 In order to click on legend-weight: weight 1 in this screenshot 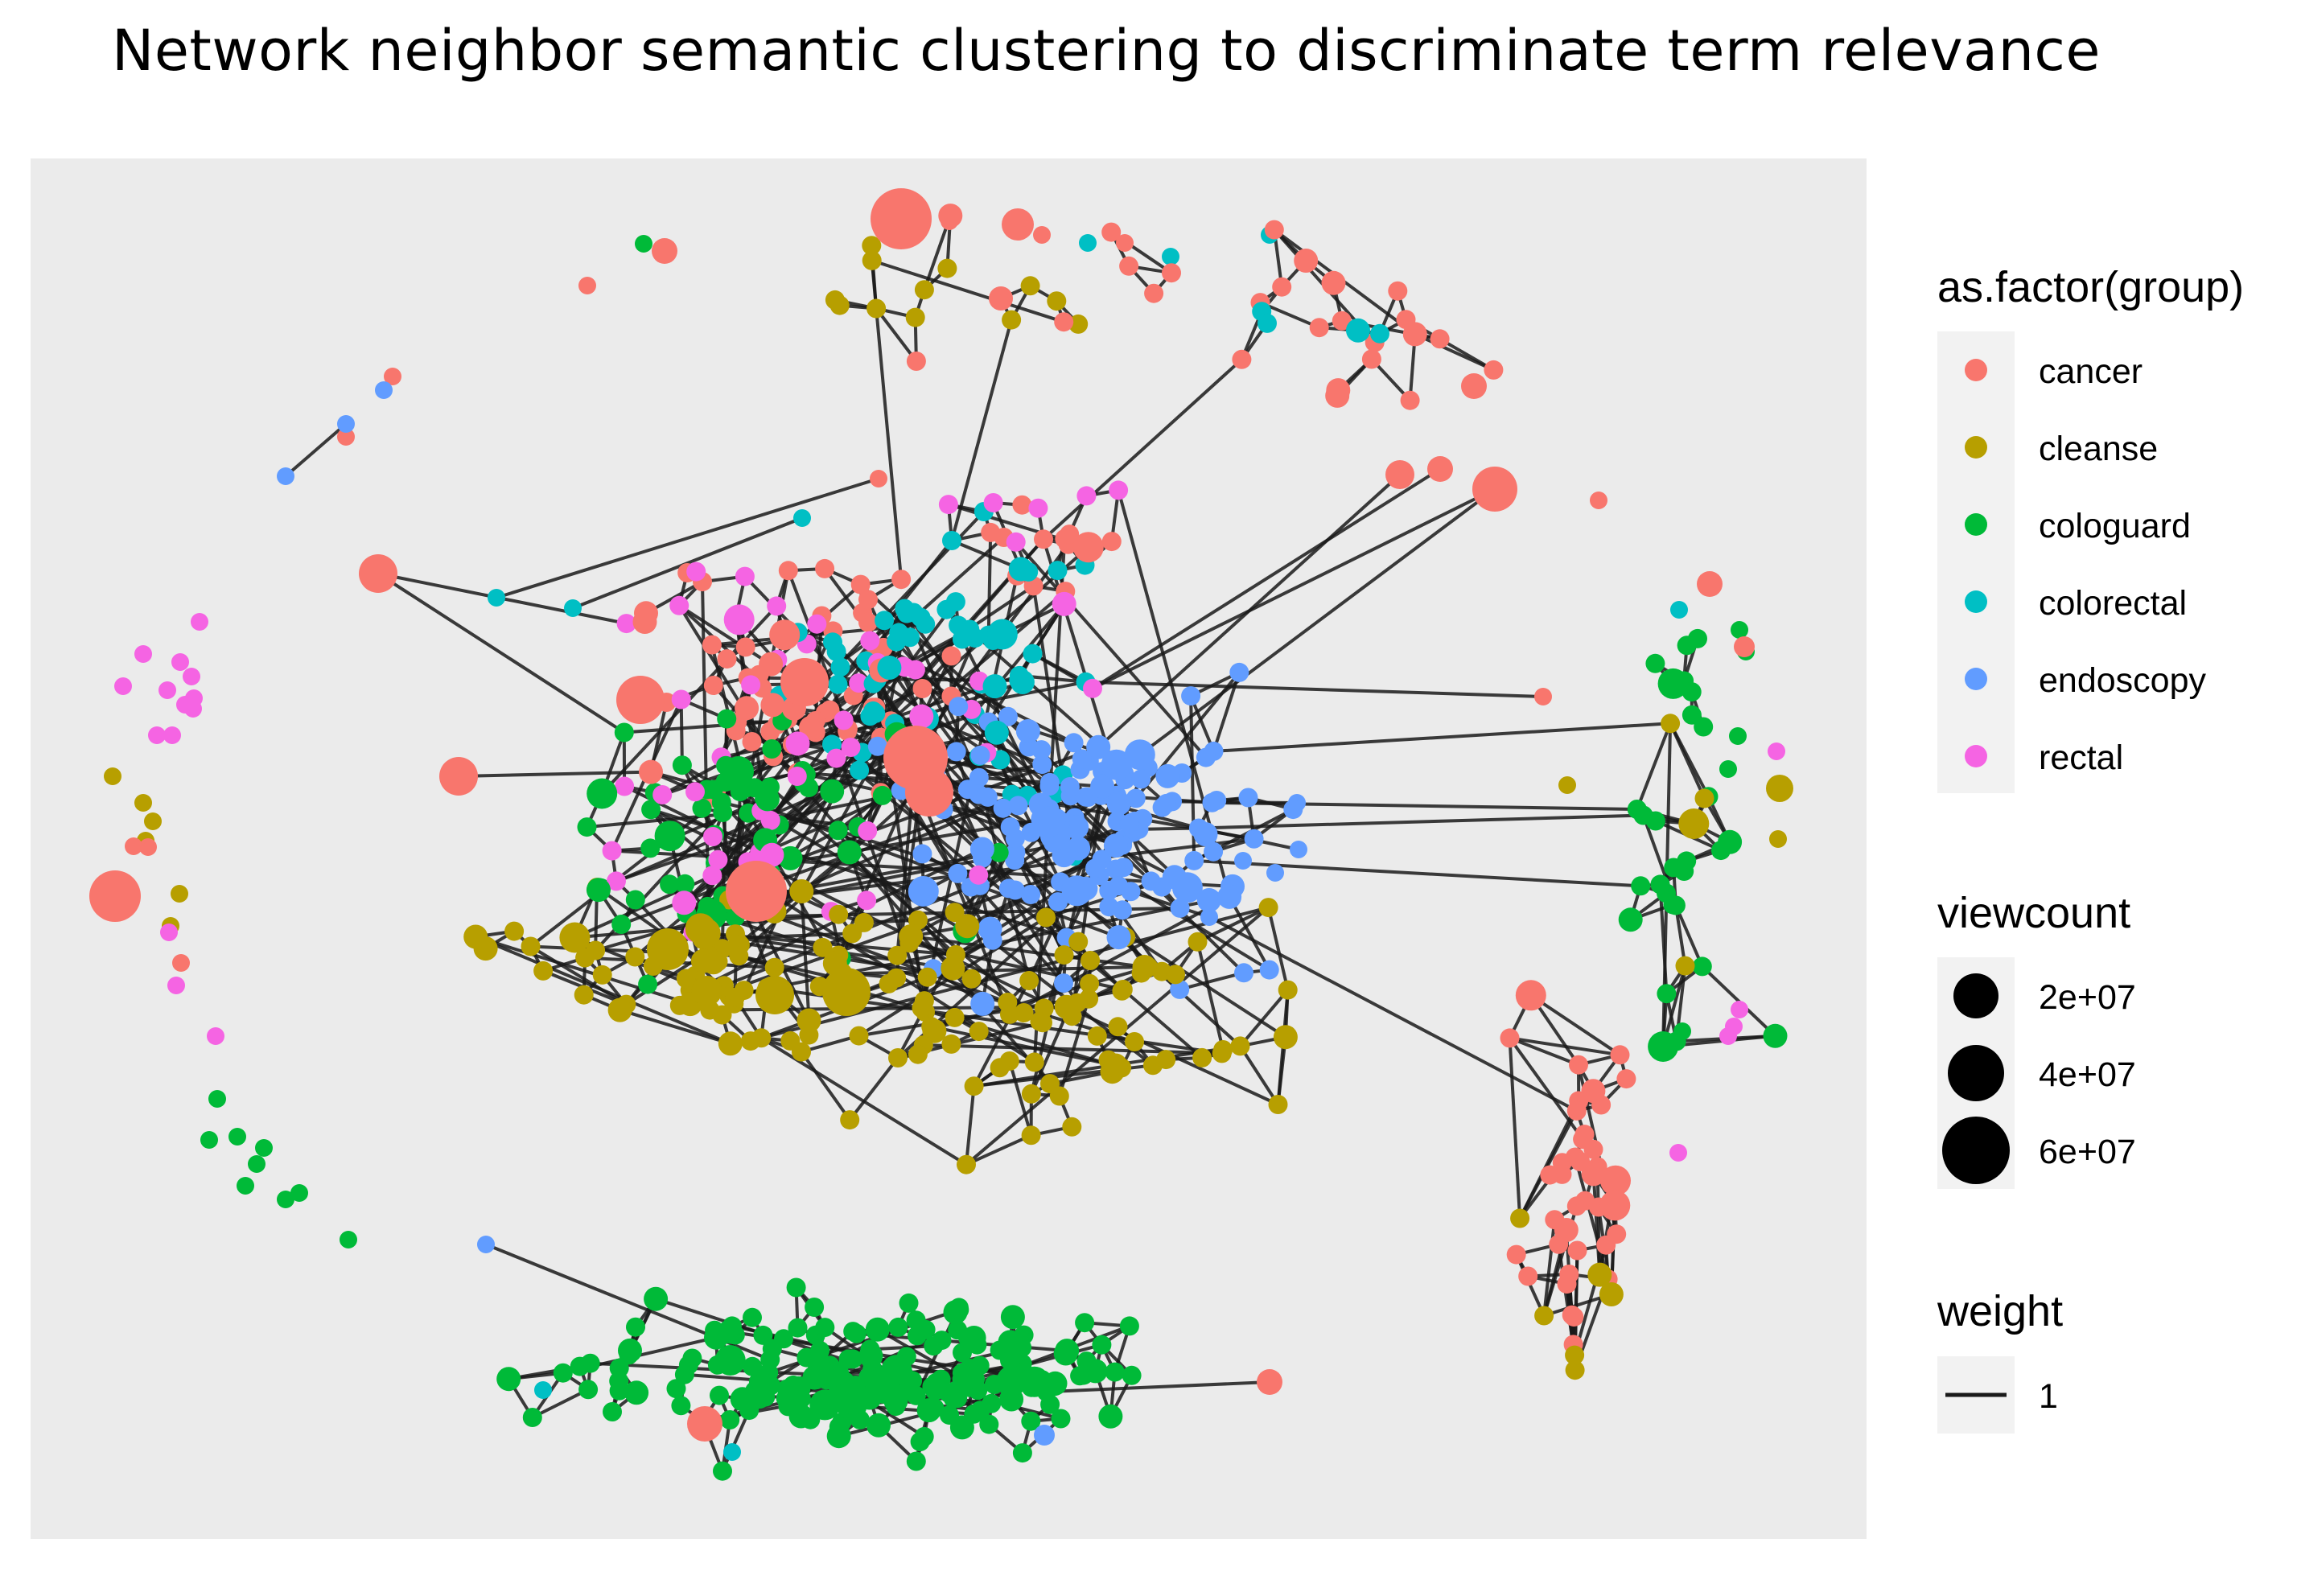, I will do `click(2000, 1360)`.